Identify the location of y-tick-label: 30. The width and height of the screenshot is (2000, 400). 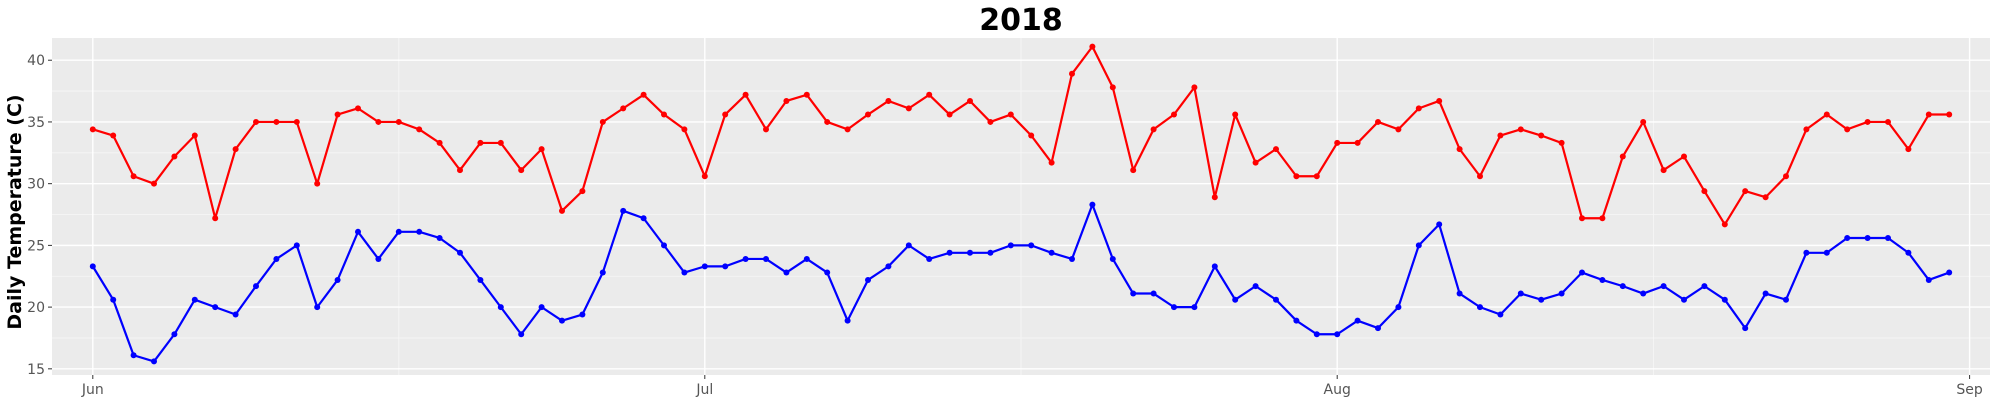
(36, 185).